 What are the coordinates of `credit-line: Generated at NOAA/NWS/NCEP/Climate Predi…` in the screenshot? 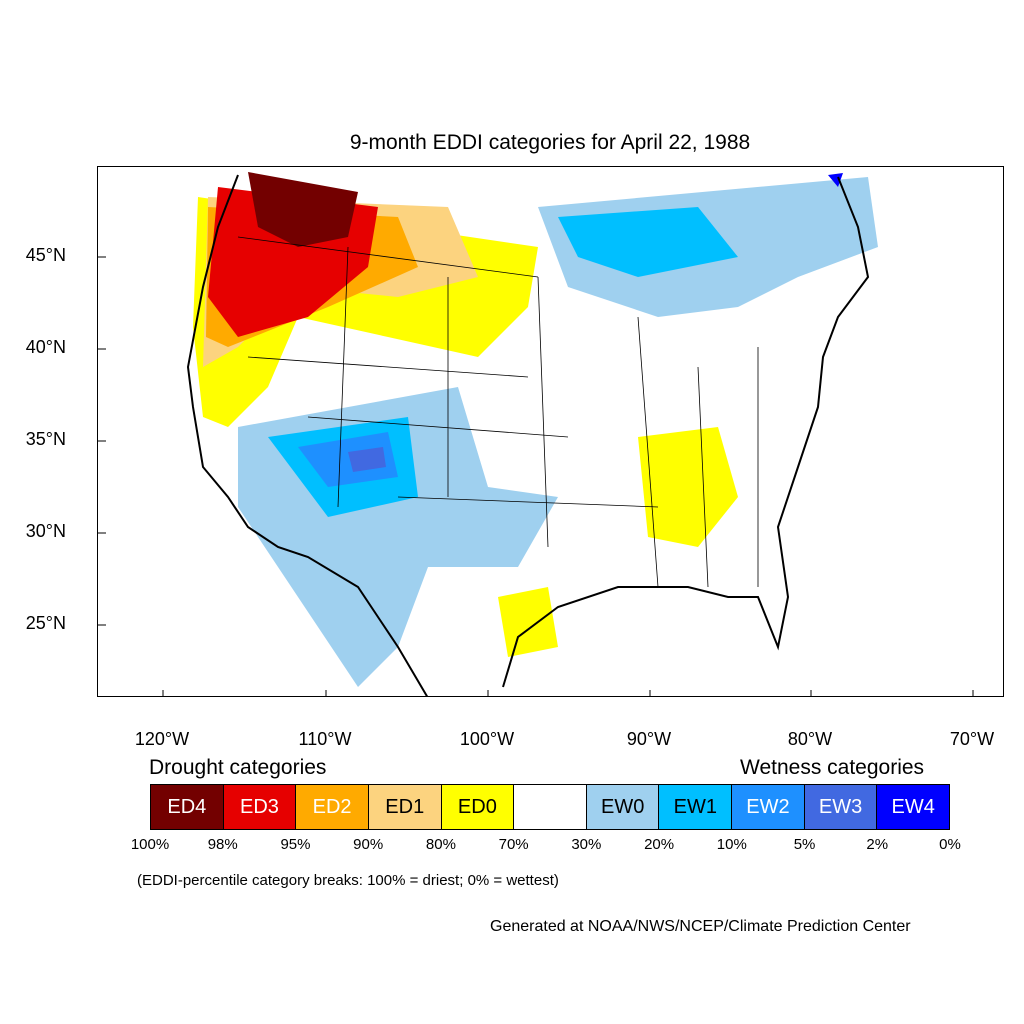 It's located at (700, 926).